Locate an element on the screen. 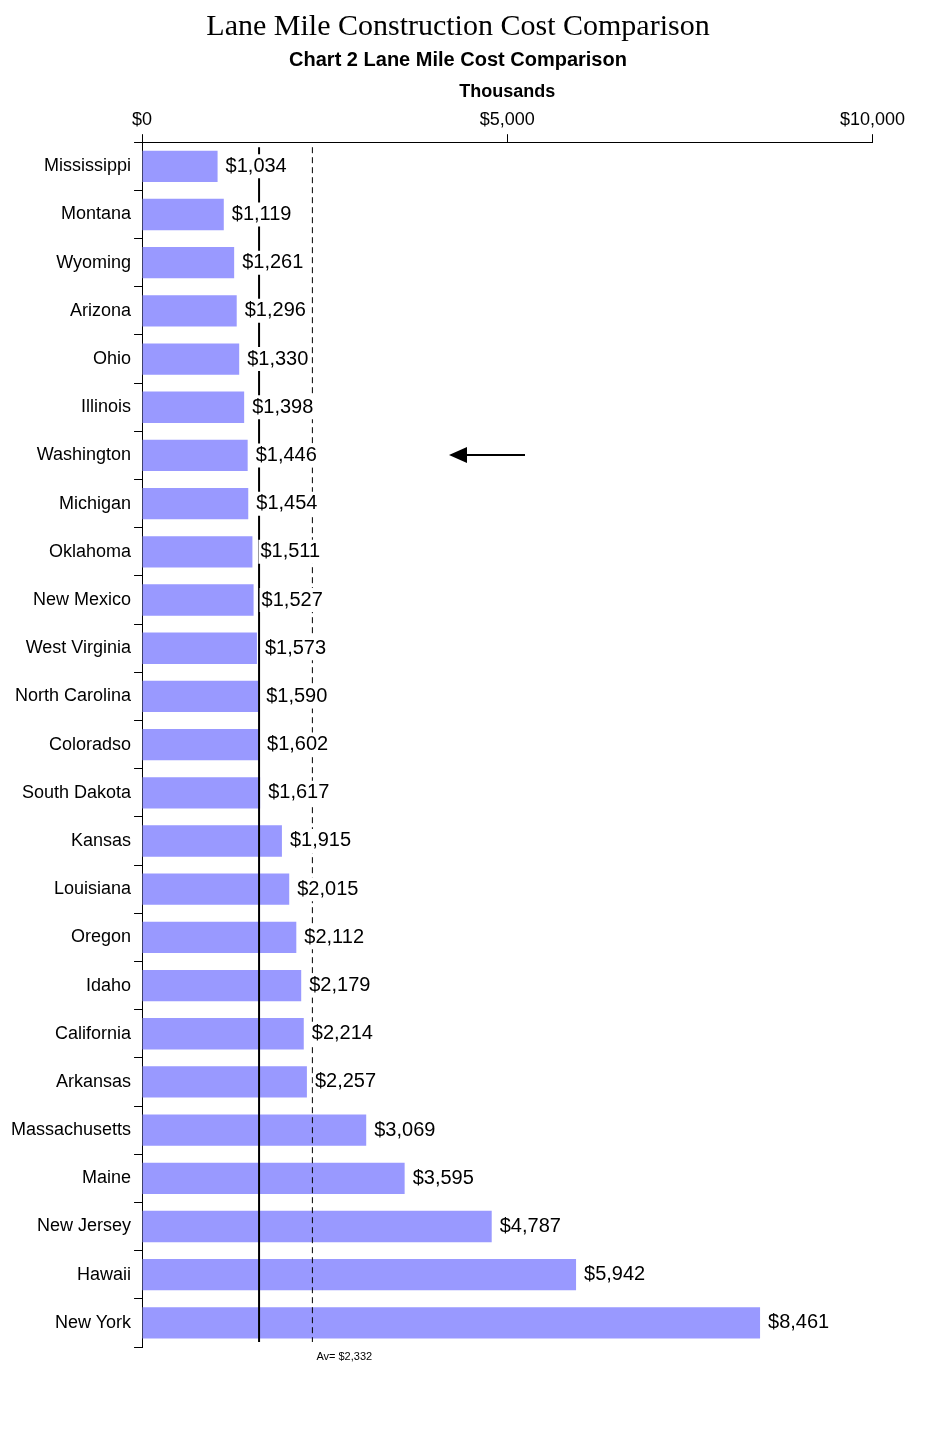 Image resolution: width=930 pixels, height=1447 pixels. y-tick-label: Oregon is located at coordinates (101, 936).